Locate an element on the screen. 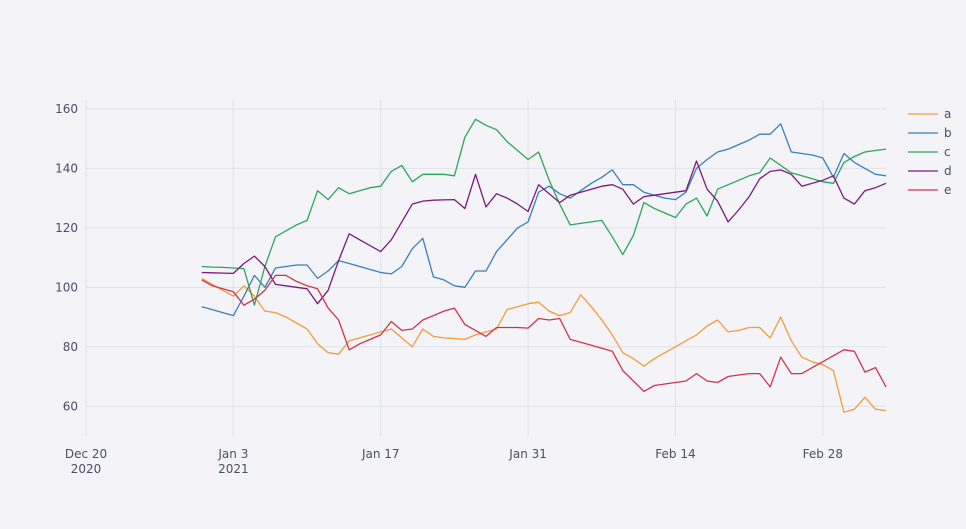 The width and height of the screenshot is (966, 529). x-tick-label: Jan 3 is located at coordinates (232, 454).